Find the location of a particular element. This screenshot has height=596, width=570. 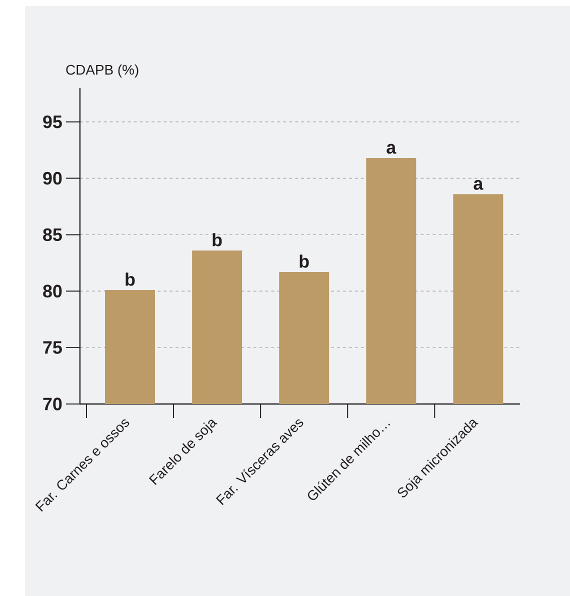

y-tick-label: 85 is located at coordinates (52, 235).